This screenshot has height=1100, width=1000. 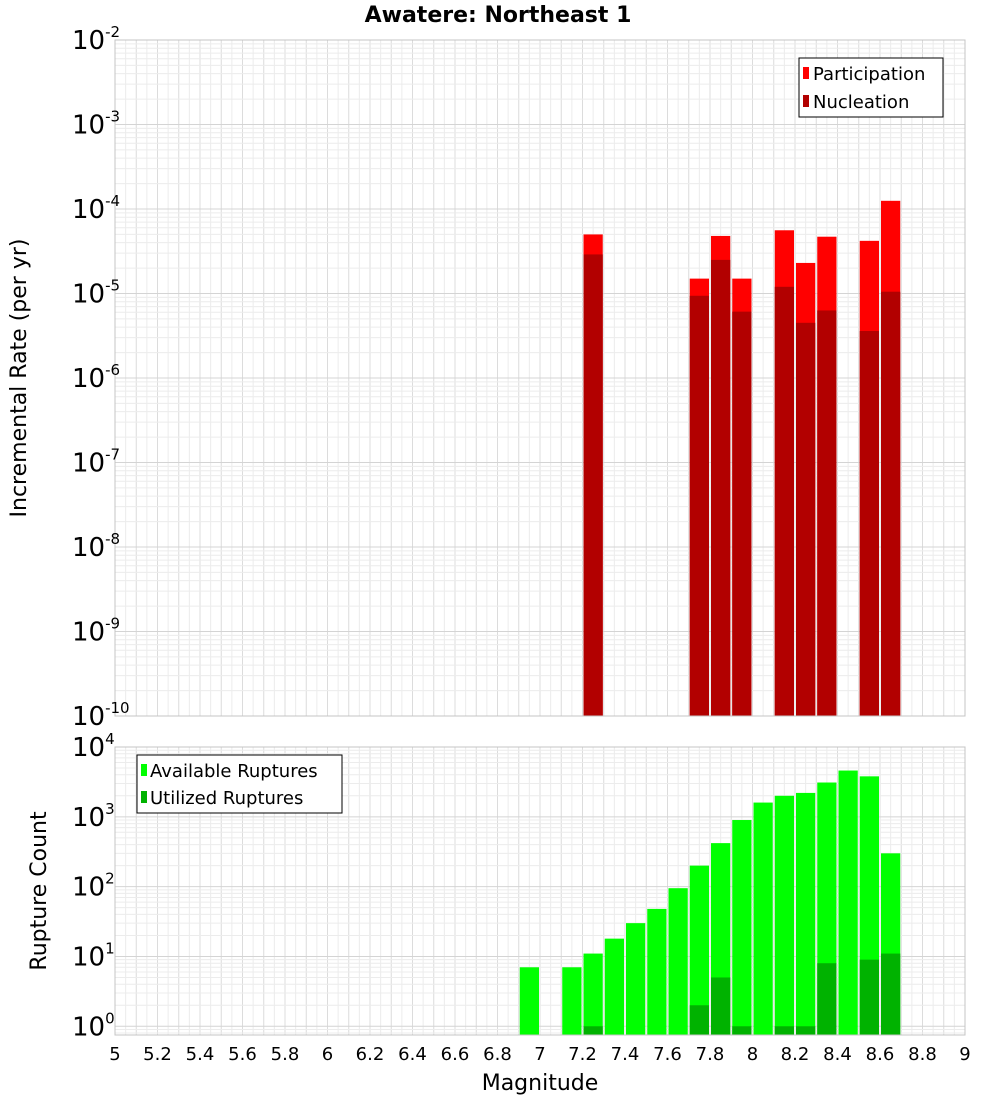 What do you see at coordinates (96, 293) in the screenshot?
I see `top-y-tick-label: 10⁻⁵` at bounding box center [96, 293].